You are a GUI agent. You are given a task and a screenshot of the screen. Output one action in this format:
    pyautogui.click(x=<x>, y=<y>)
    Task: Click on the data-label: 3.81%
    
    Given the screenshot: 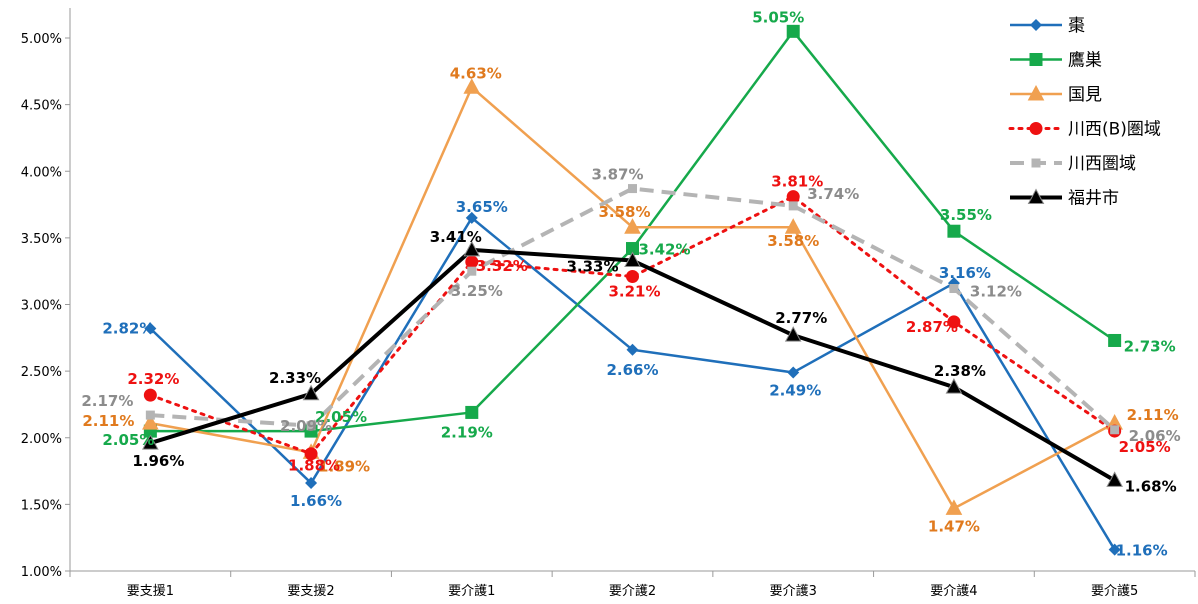 What is the action you would take?
    pyautogui.click(x=797, y=182)
    